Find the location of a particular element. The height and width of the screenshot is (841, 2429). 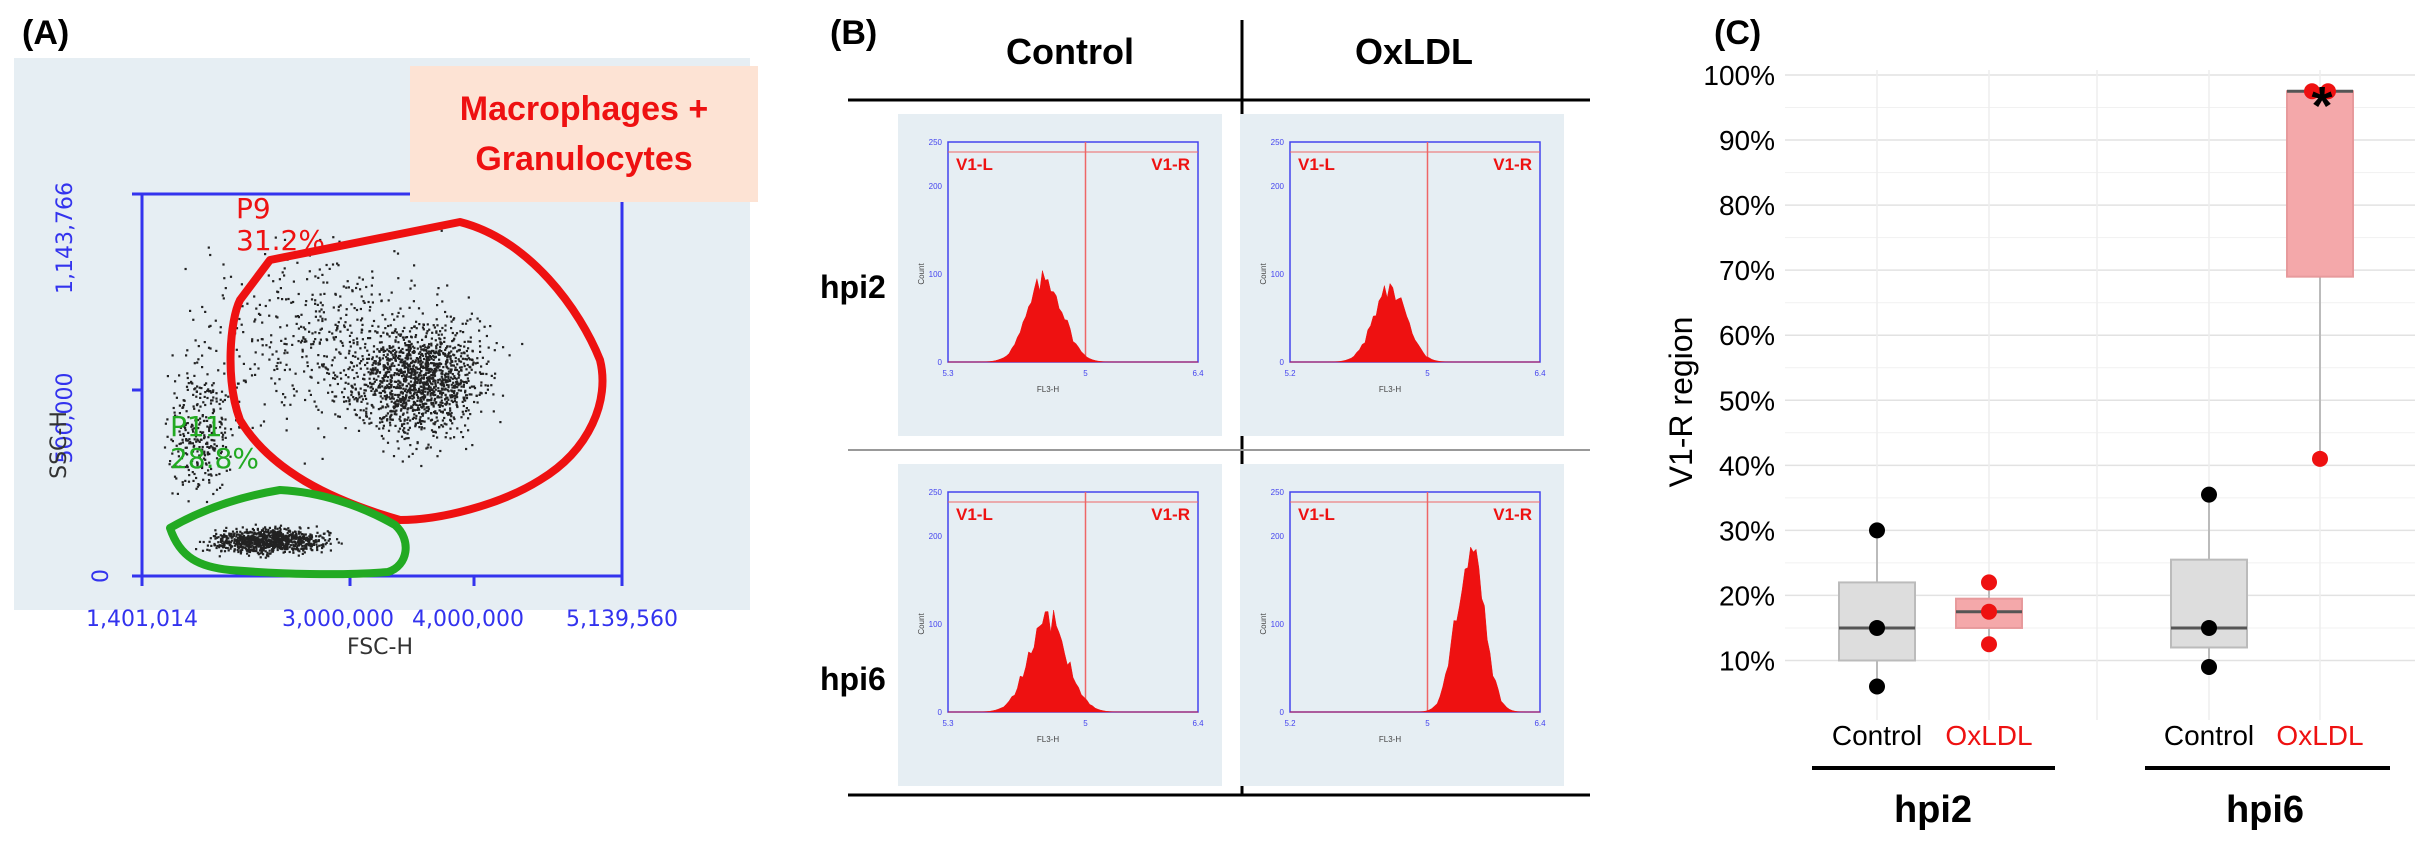

y-tick-40: 40% is located at coordinates (1747, 465).